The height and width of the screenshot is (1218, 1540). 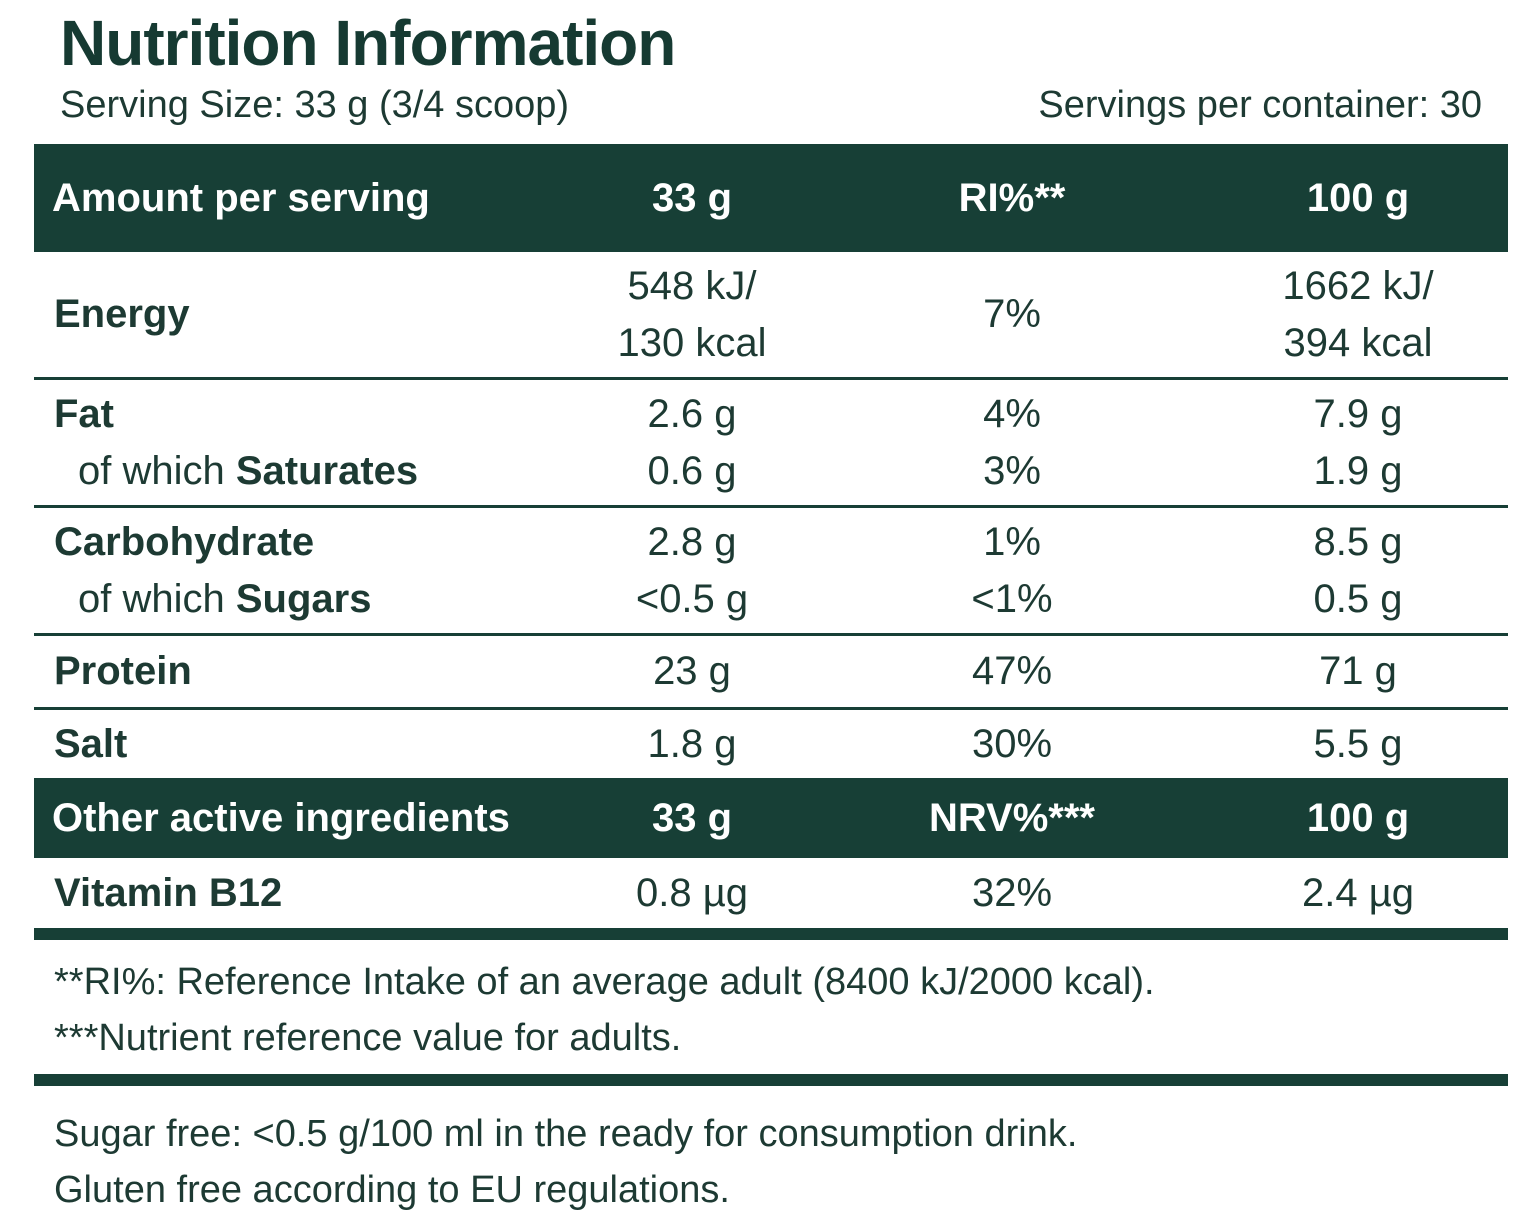 What do you see at coordinates (368, 1038) in the screenshot?
I see `nrv-footnote: ***Nutrient reference value for adults.` at bounding box center [368, 1038].